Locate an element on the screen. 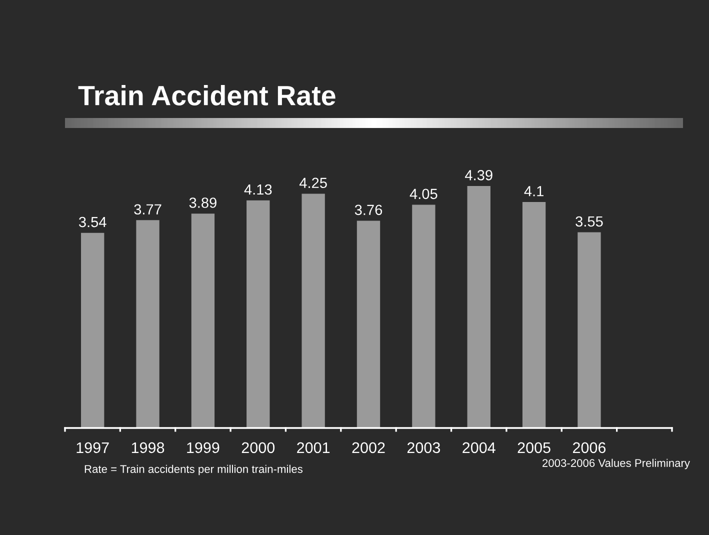 Image resolution: width=709 pixels, height=535 pixels. data-label: 3.76 is located at coordinates (368, 210).